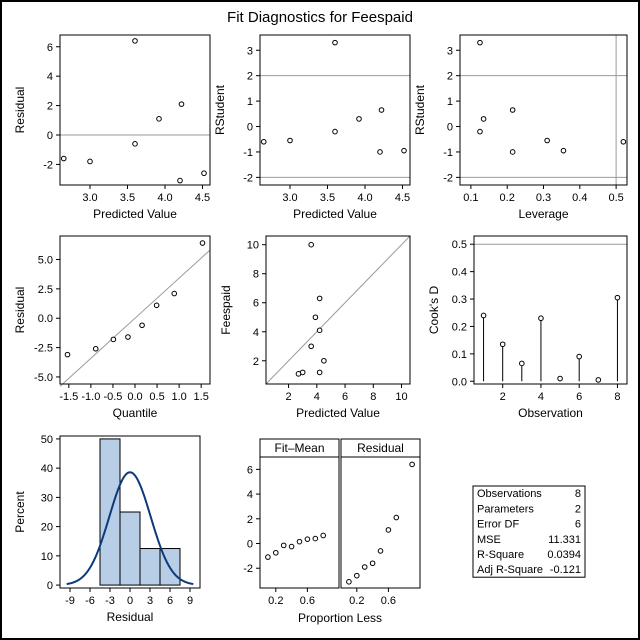 The width and height of the screenshot is (640, 640). I want to click on hist-y-tick-label: 20, so click(47, 528).